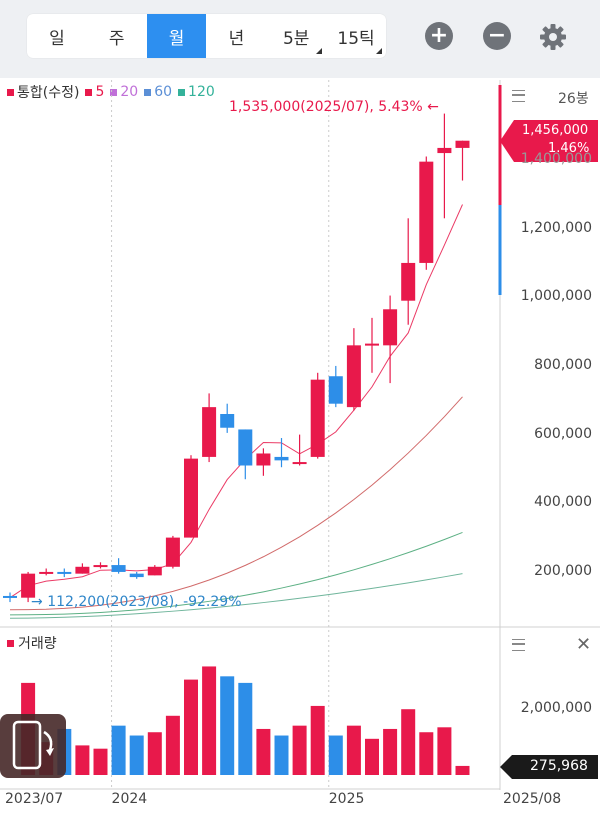 This screenshot has height=813, width=600. What do you see at coordinates (48, 93) in the screenshot?
I see `legend-main-label: 통합(수정)` at bounding box center [48, 93].